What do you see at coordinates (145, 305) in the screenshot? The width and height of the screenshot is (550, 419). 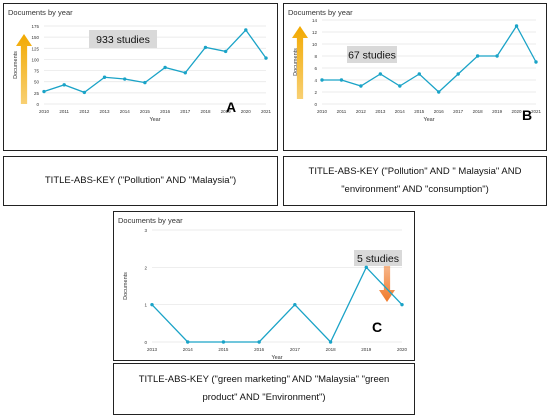 I see `chart-c-ytick-label: 1` at bounding box center [145, 305].